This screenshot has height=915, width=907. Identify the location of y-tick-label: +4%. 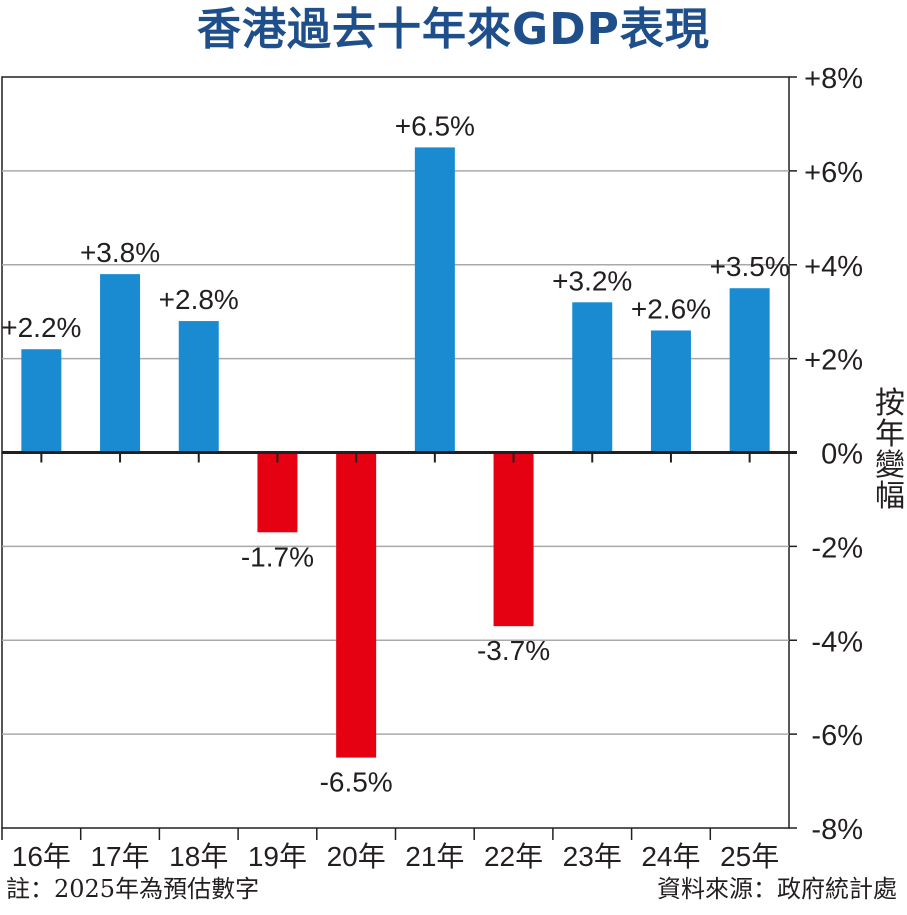
(833, 267).